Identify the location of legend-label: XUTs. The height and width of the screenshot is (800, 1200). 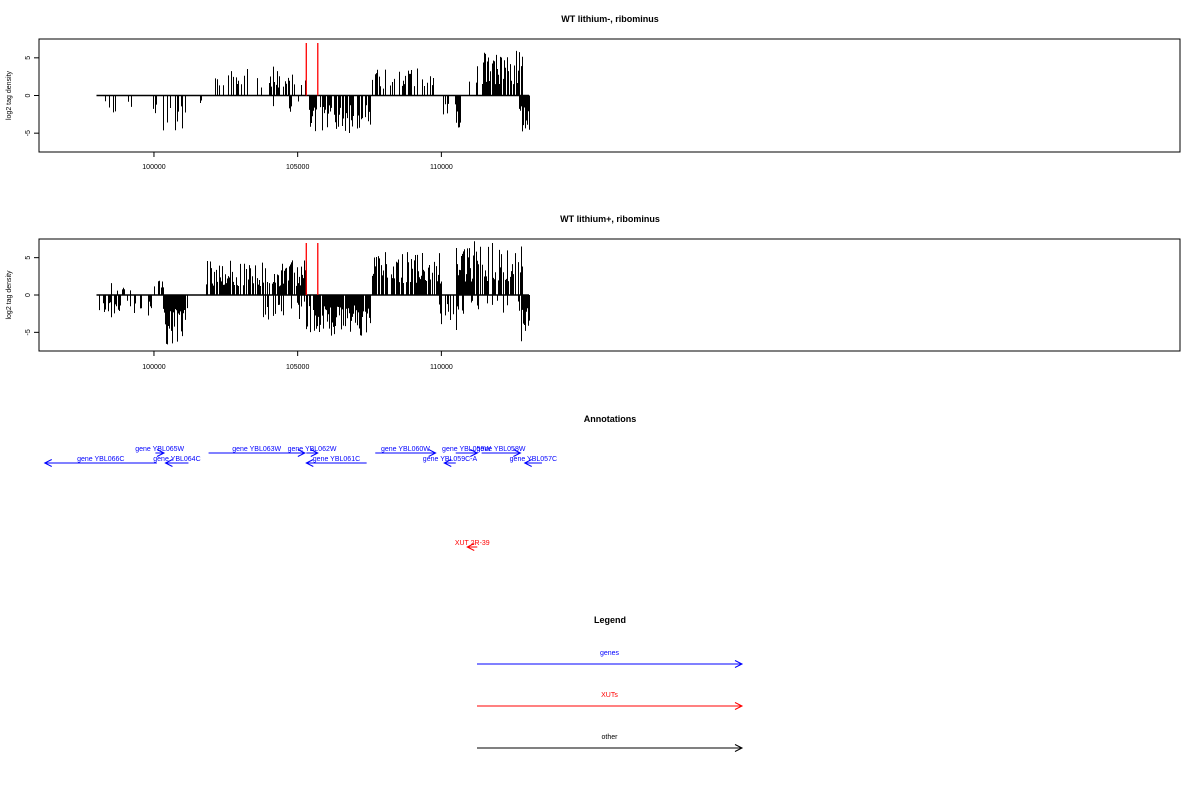
(609, 695).